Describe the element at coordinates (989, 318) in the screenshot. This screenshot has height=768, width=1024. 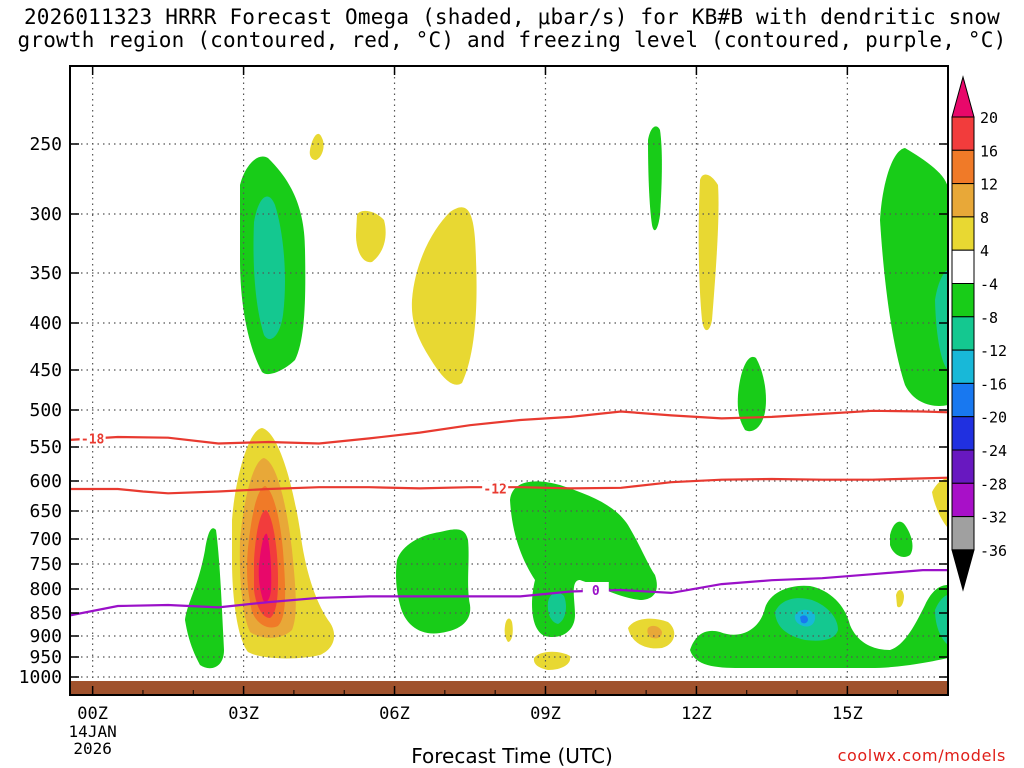
I see `colorbar-label-6: -8` at that location.